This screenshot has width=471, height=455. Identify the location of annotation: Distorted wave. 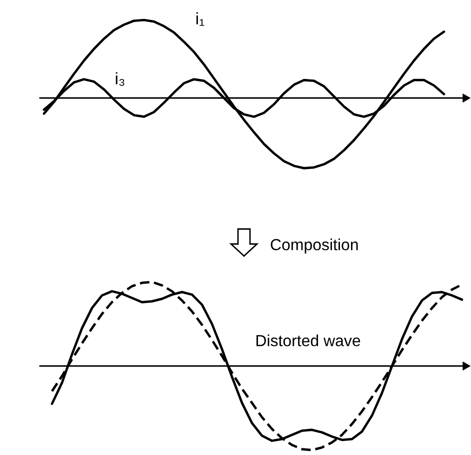
(308, 340).